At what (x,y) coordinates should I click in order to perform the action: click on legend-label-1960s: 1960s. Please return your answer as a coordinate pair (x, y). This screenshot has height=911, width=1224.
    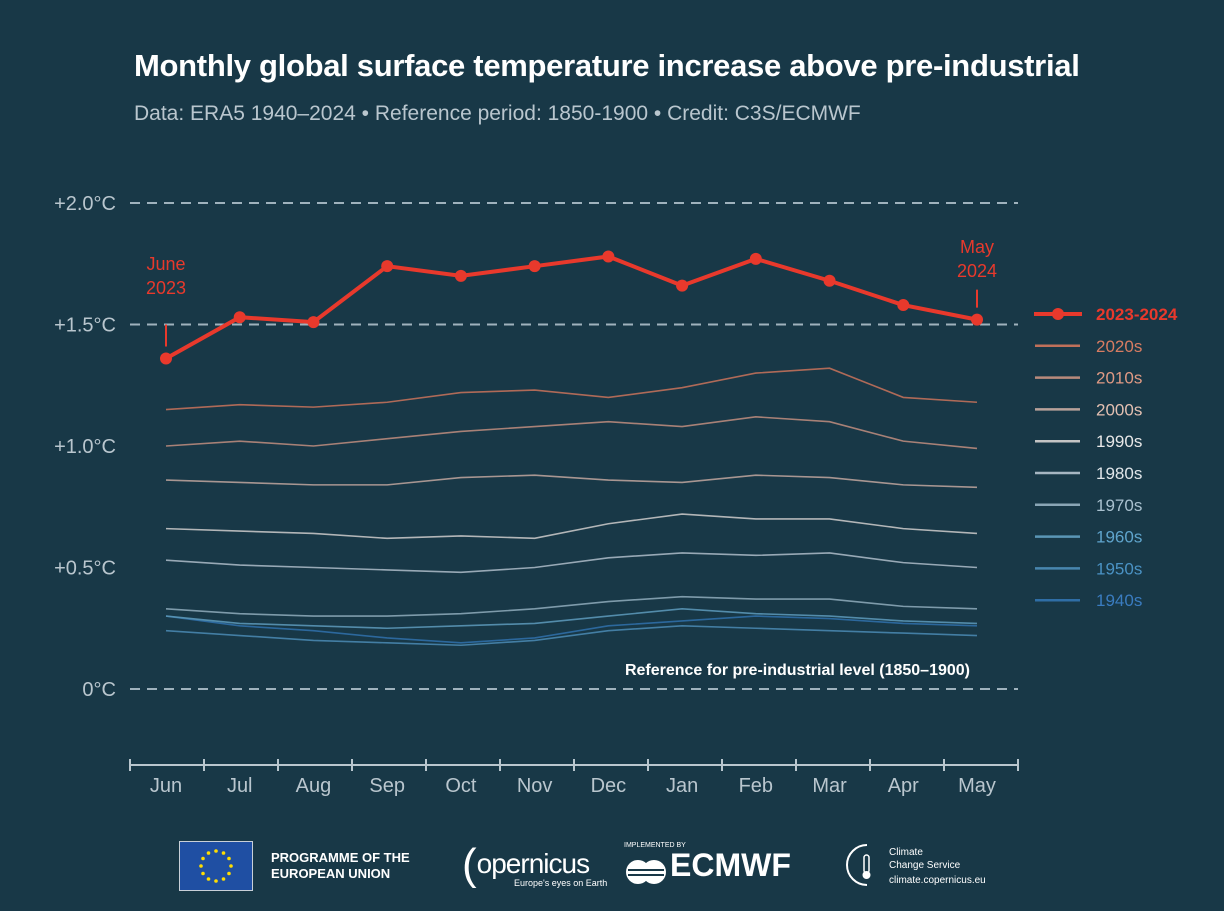
    Looking at the image, I should click on (1119, 537).